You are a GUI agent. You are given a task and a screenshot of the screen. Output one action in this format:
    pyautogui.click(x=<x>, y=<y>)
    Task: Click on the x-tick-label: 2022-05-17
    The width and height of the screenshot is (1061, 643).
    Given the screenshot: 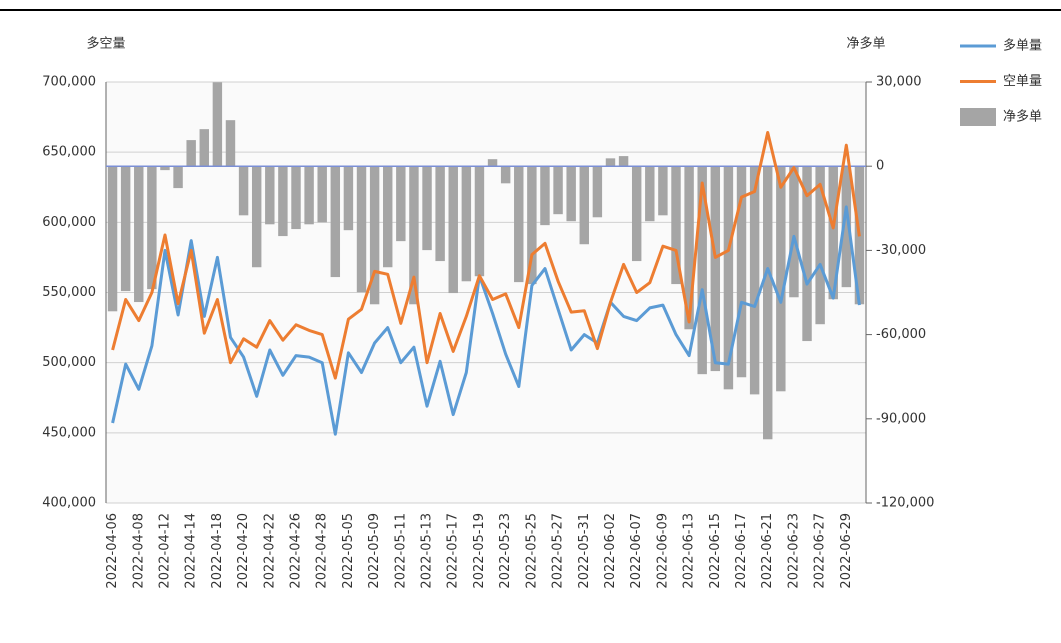 What is the action you would take?
    pyautogui.click(x=453, y=551)
    